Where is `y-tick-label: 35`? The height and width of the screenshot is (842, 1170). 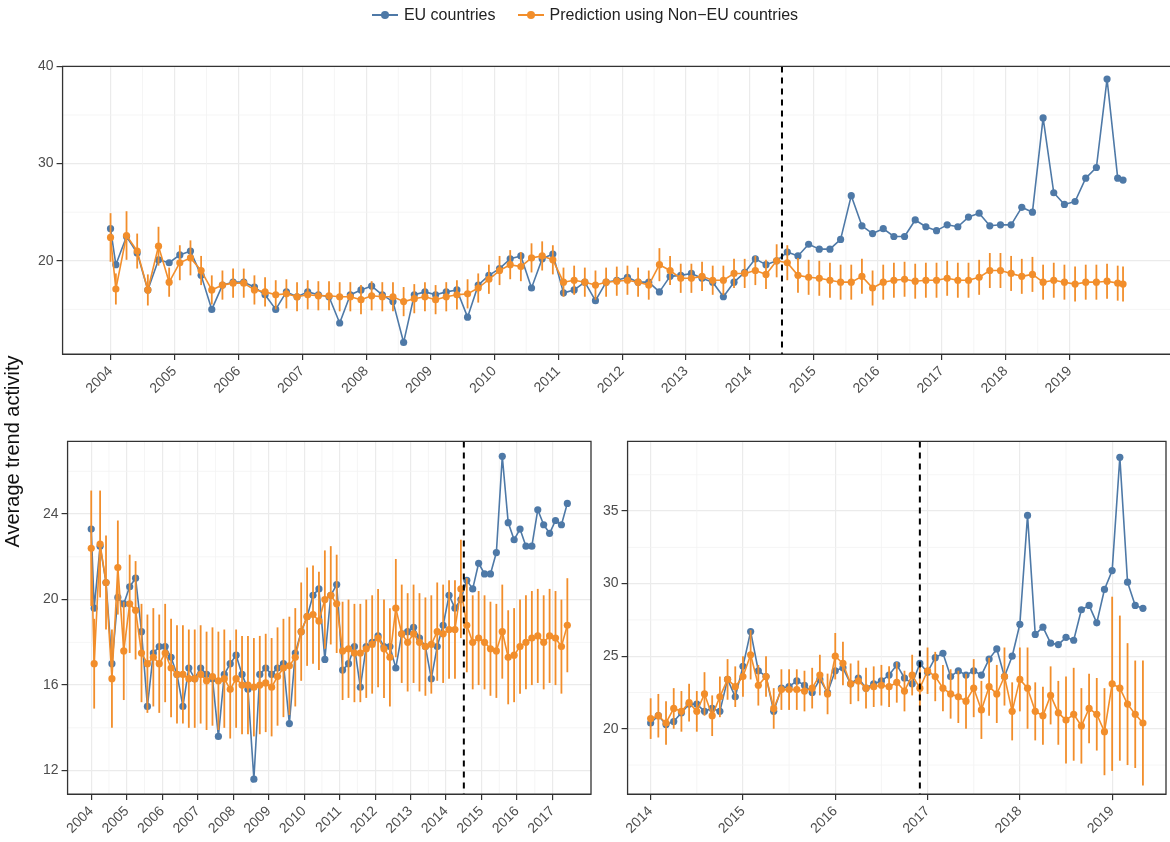
y-tick-label: 35 is located at coordinates (610, 509).